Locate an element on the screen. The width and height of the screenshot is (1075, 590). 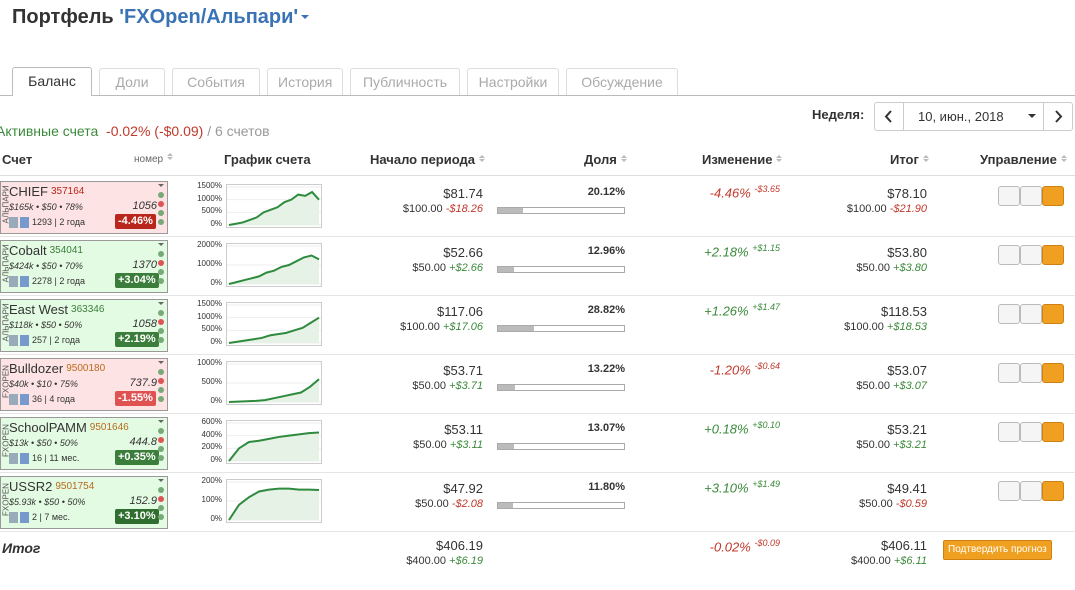
tab: События is located at coordinates (216, 81).